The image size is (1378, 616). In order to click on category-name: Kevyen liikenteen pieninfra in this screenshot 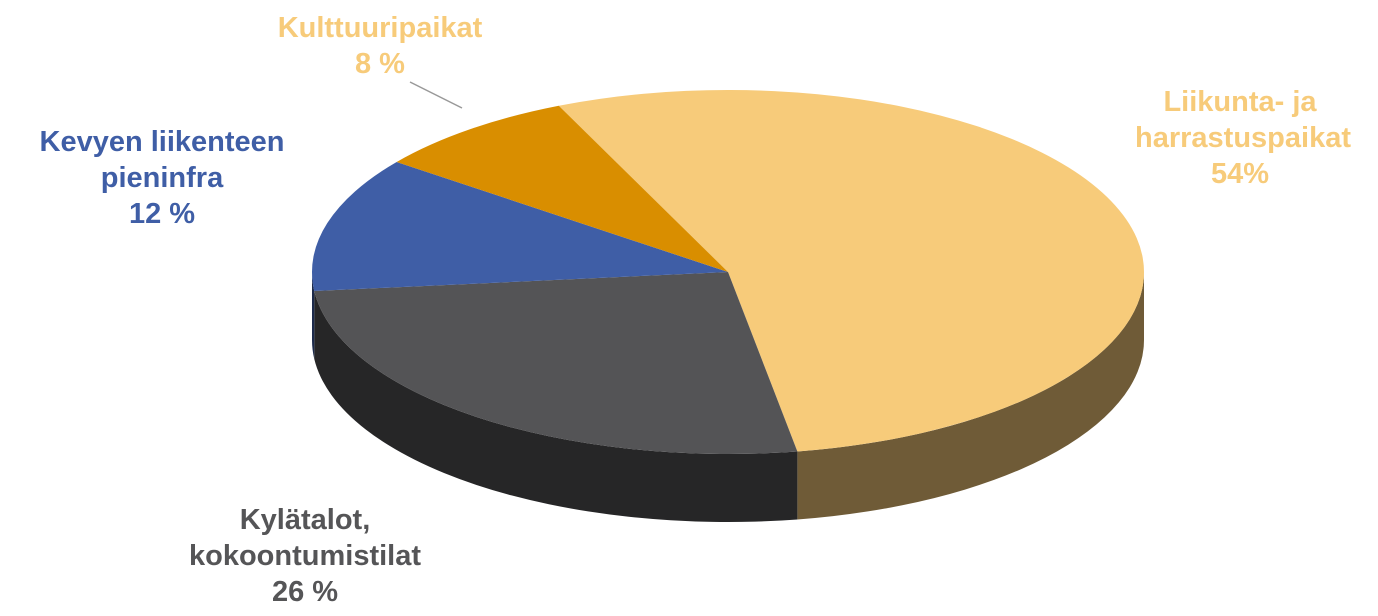, I will do `click(162, 160)`.